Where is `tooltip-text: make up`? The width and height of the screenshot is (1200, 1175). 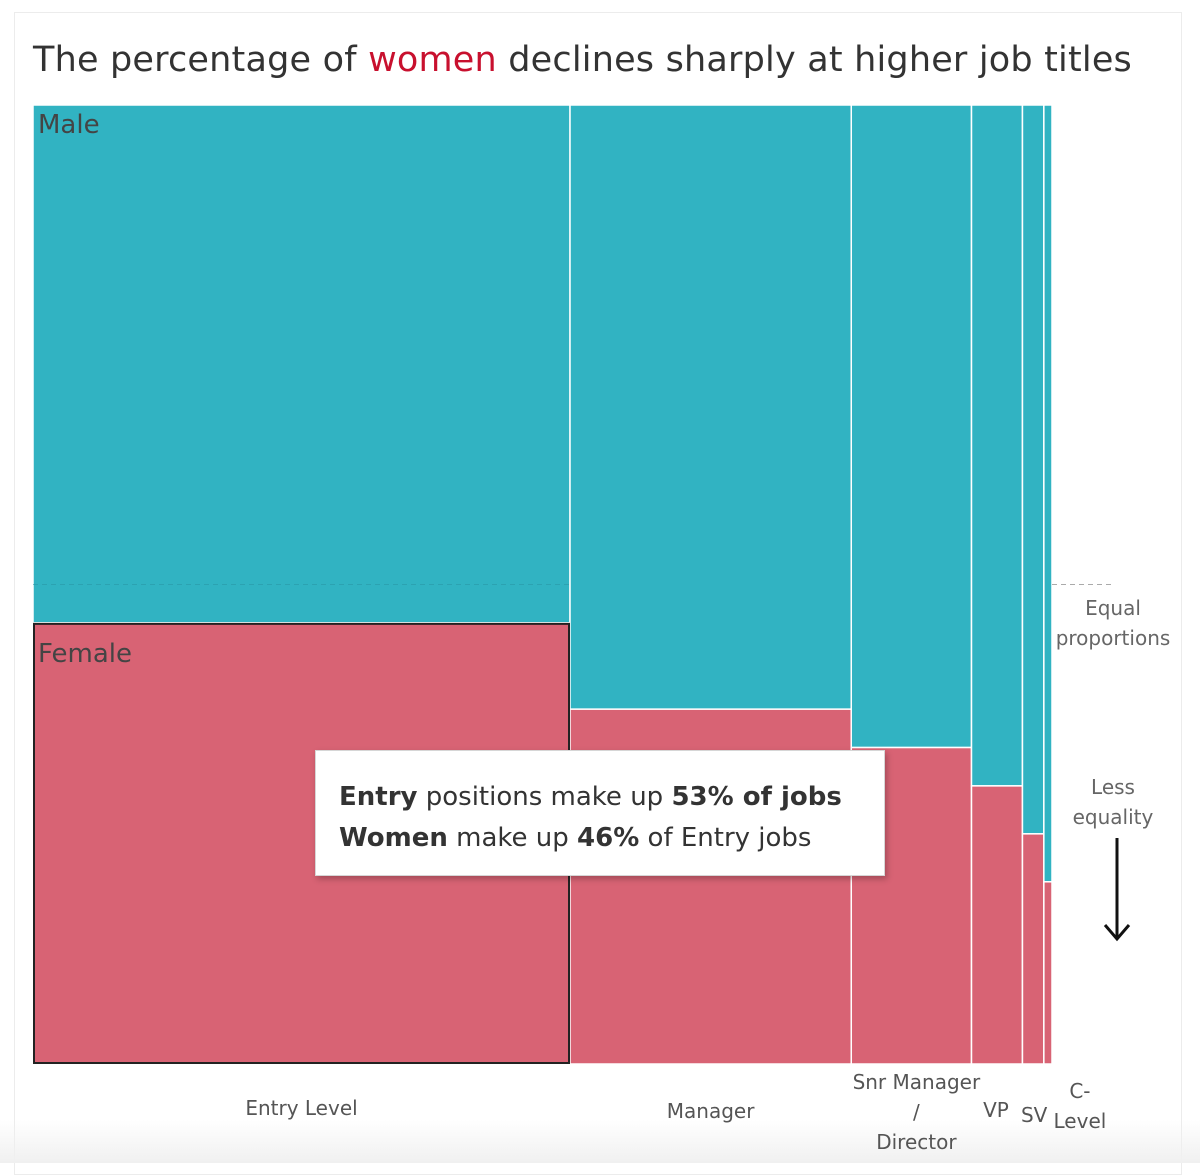 tooltip-text: make up is located at coordinates (512, 838).